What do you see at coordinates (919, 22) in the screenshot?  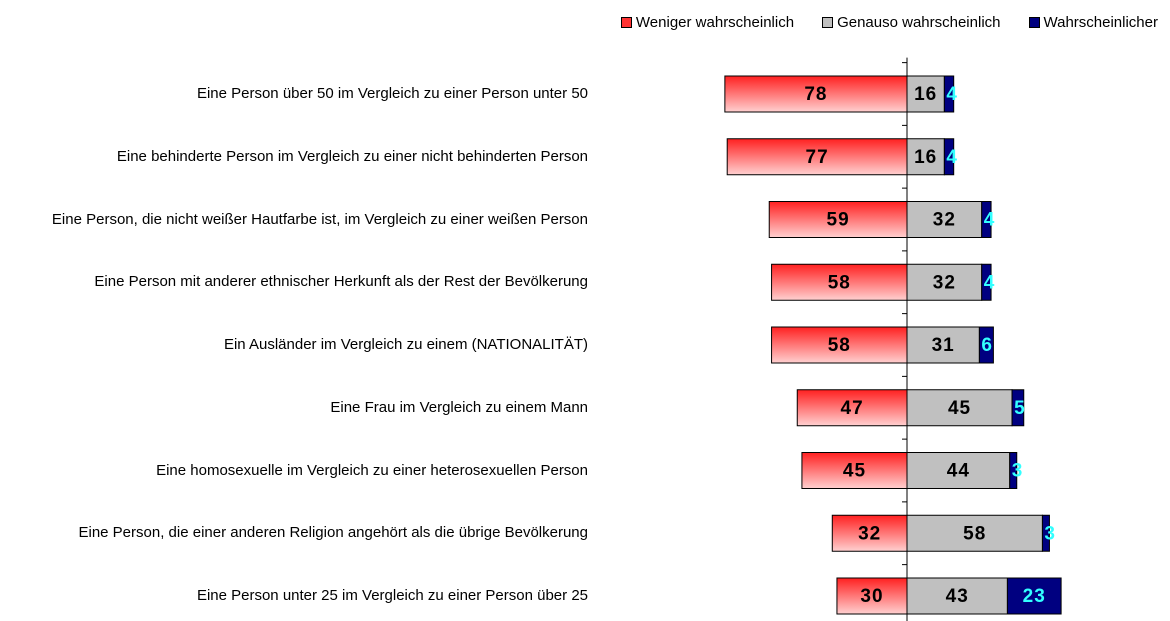 I see `legend-label: Genauso wahrscheinlich` at bounding box center [919, 22].